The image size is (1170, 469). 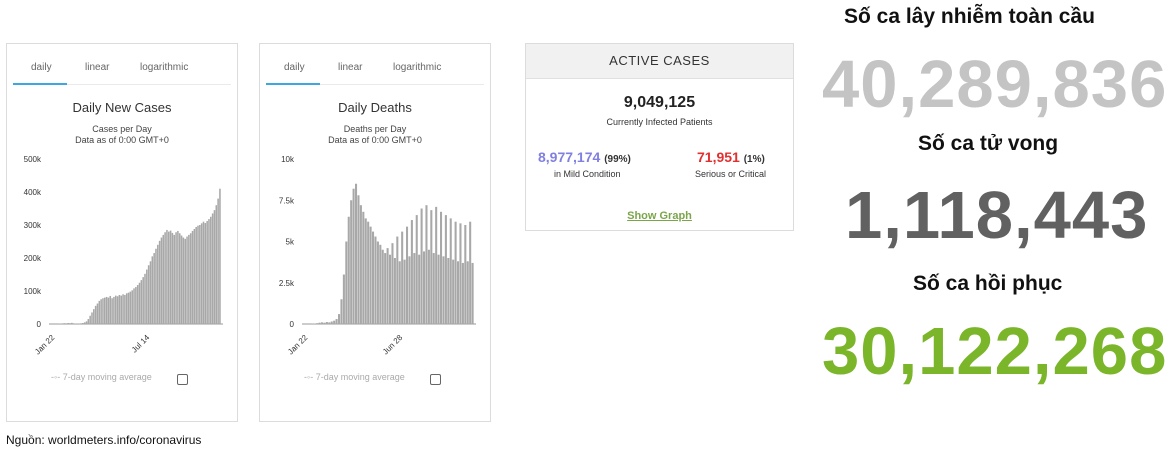 I want to click on recovered-label: Số ca hồi phục, so click(x=988, y=283).